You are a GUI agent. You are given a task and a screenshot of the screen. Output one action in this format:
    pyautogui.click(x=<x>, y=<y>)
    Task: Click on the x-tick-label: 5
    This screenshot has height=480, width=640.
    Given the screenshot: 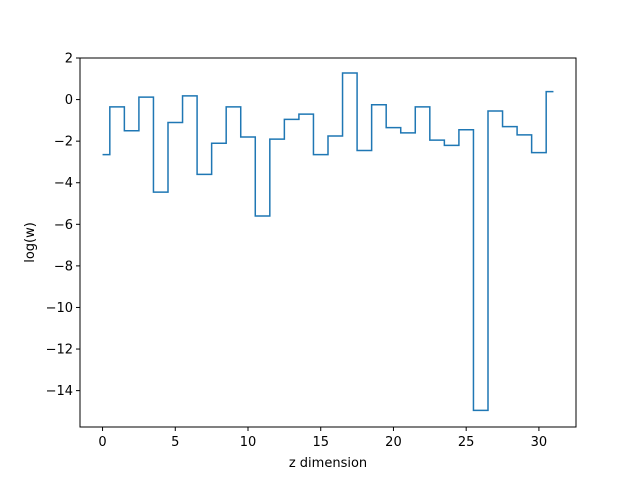 What is the action you would take?
    pyautogui.click(x=175, y=442)
    